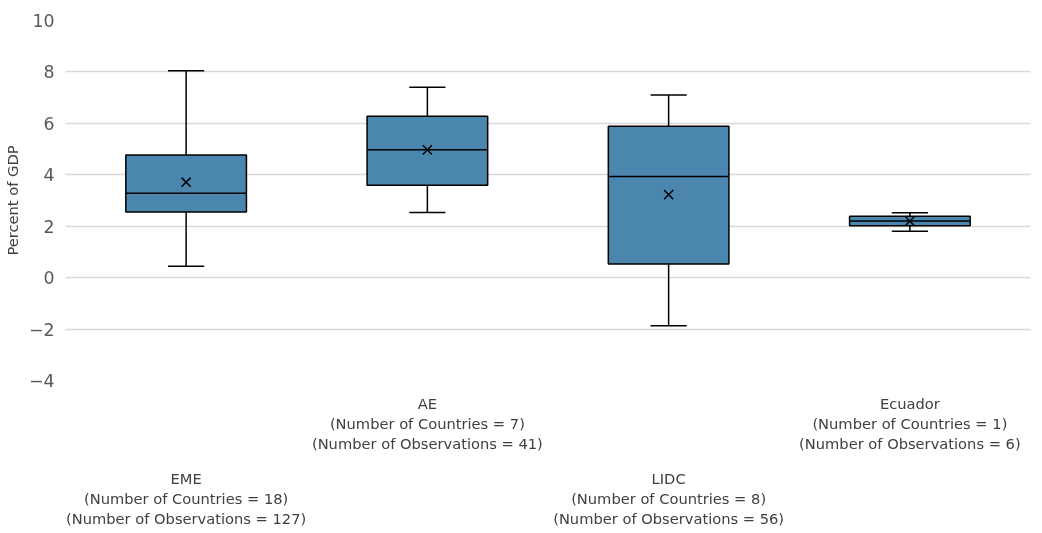 This screenshot has width=1042, height=533. What do you see at coordinates (186, 498) in the screenshot?
I see `x-tick-label: EME (Number of Countries = 18) (Number of Observations = 127)` at bounding box center [186, 498].